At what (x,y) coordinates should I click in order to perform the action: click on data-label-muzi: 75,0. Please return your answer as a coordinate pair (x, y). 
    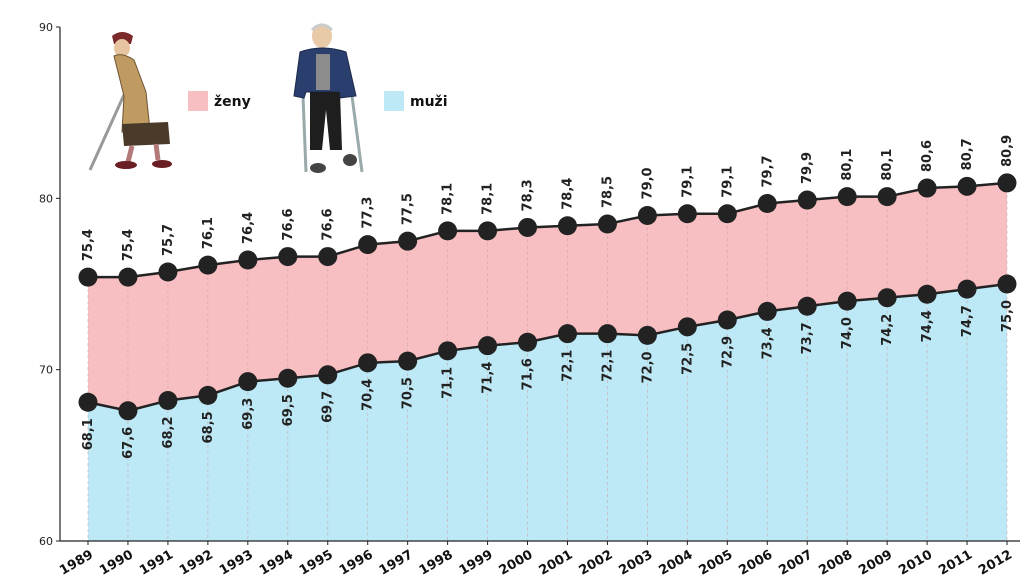
    Looking at the image, I should click on (1007, 316).